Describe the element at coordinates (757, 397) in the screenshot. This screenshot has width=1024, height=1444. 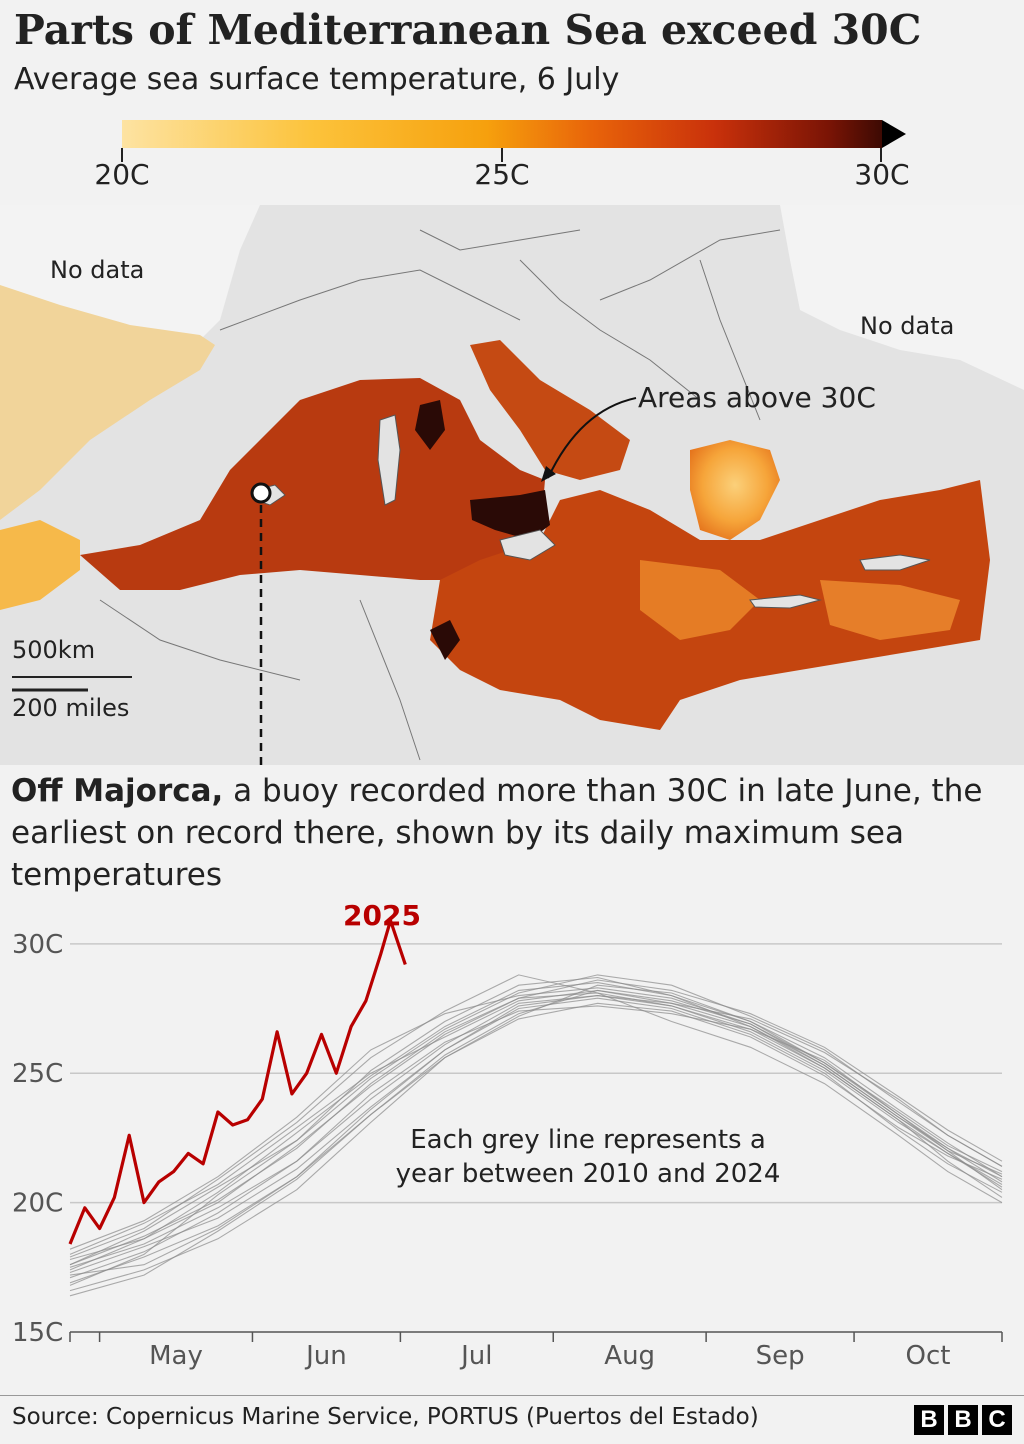
I see `annotation-above-30c: Areas above 30C` at that location.